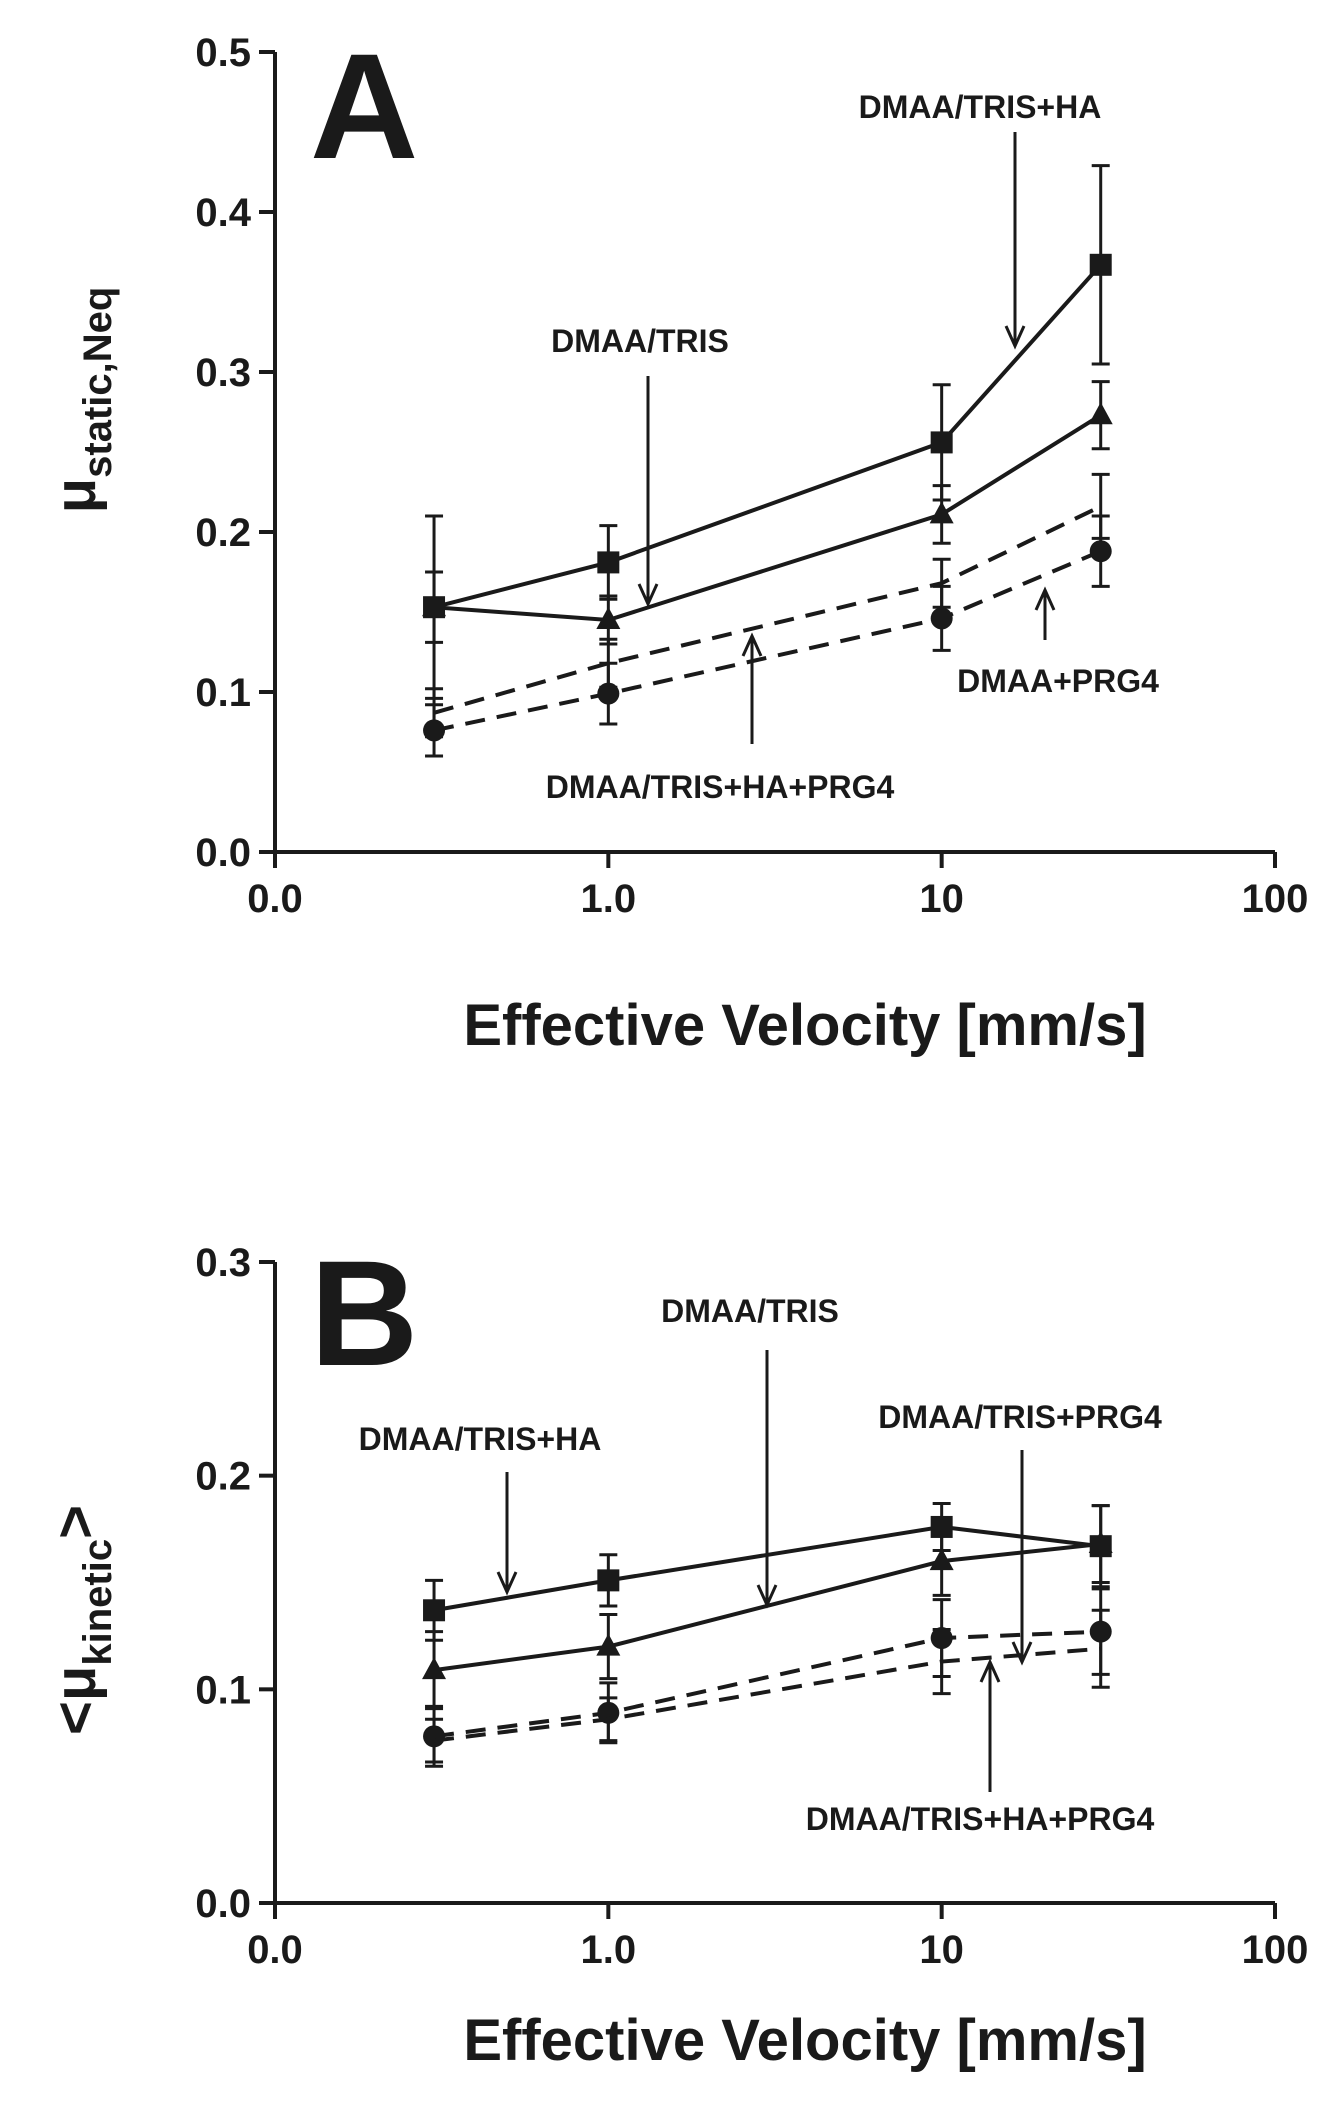 Image resolution: width=1344 pixels, height=2128 pixels. What do you see at coordinates (364, 106) in the screenshot?
I see `panel-label: A` at bounding box center [364, 106].